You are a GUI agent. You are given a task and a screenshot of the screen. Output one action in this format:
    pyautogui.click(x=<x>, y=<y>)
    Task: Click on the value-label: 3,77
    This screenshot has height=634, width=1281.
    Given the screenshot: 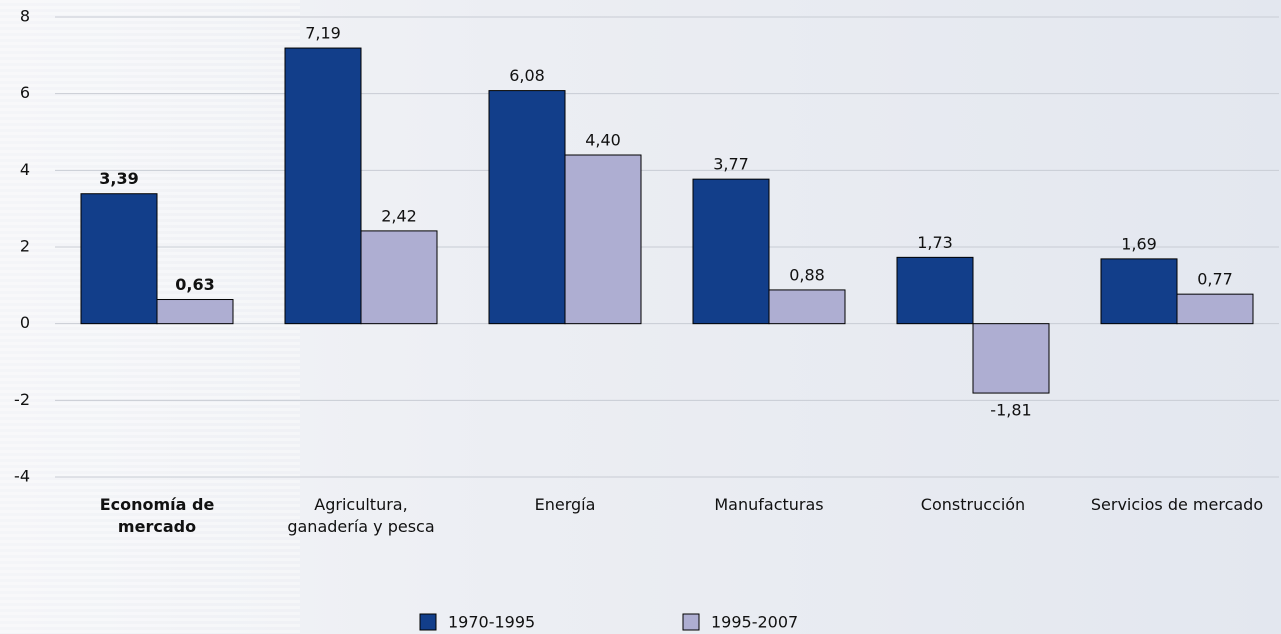 What is the action you would take?
    pyautogui.click(x=731, y=164)
    